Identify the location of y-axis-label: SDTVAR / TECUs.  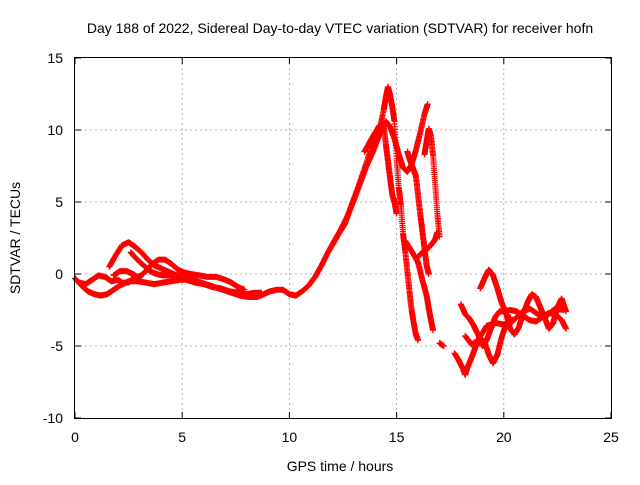
(15, 238).